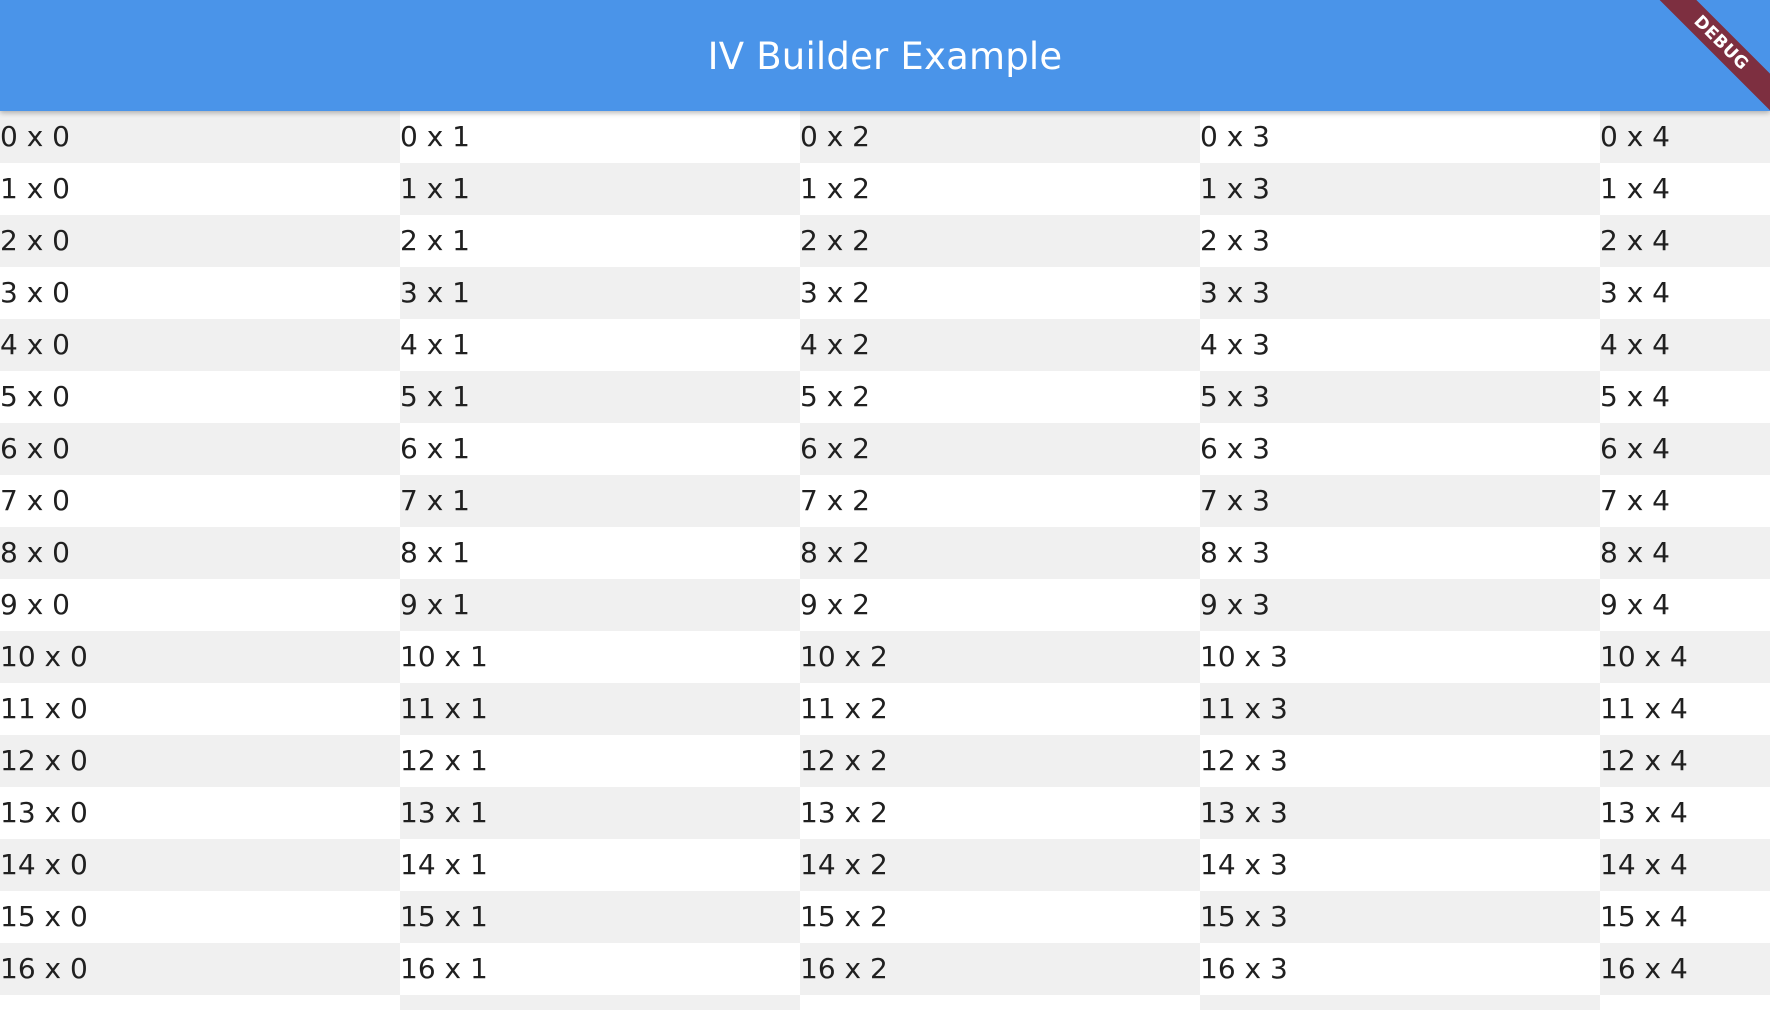 The image size is (1770, 1010). What do you see at coordinates (1685, 657) in the screenshot?
I see `grid-cell: 10 x 4` at bounding box center [1685, 657].